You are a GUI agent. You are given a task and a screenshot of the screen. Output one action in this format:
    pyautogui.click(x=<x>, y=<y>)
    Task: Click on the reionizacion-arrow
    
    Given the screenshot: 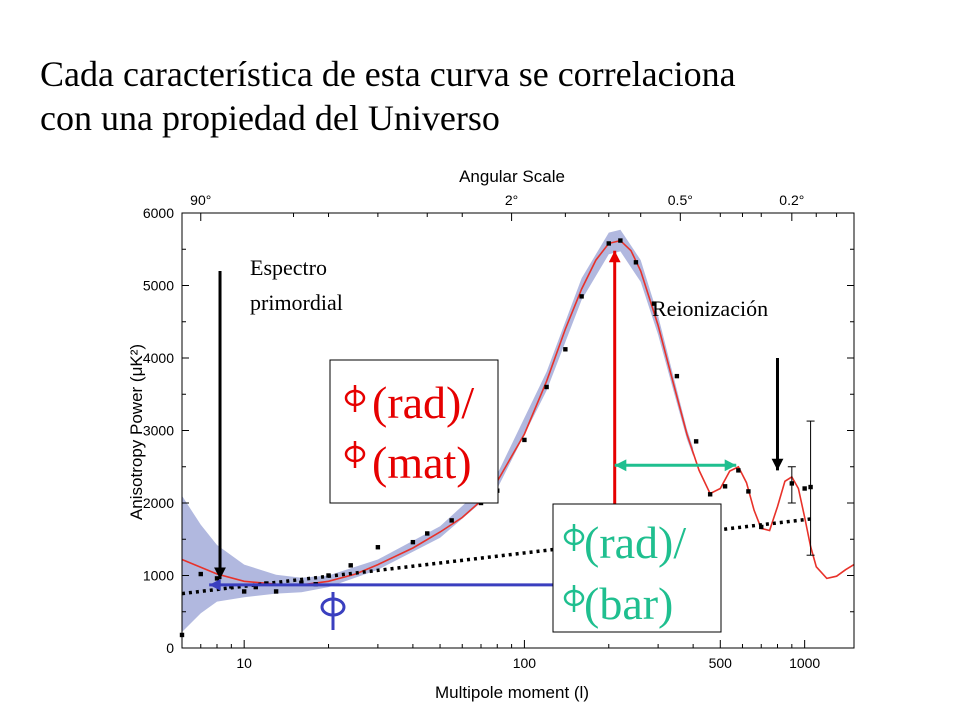 What is the action you would take?
    pyautogui.click(x=777, y=414)
    